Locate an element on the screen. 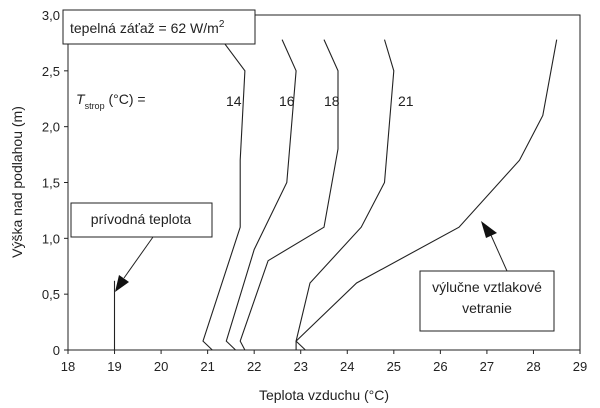 The image size is (600, 408). heat-load-text: tepelná záťaž = 62 W/m is located at coordinates (144, 28).